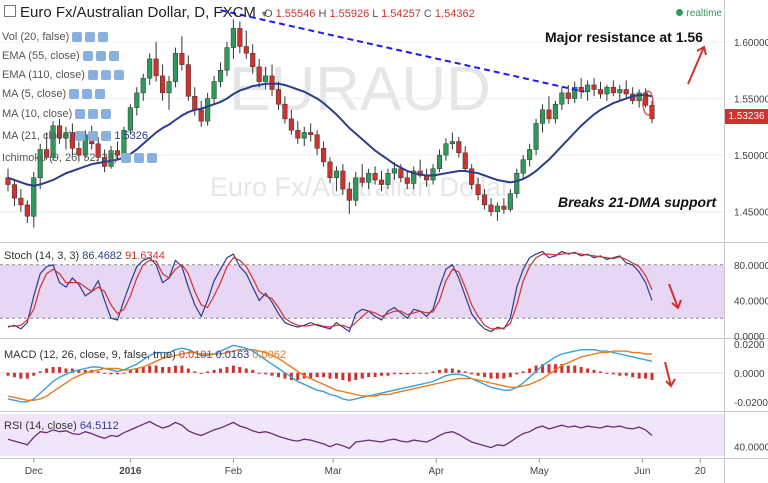  I want to click on indicator-row-ichimoku: Ichimoku (9, 26, 52, 26), so click(79, 158).